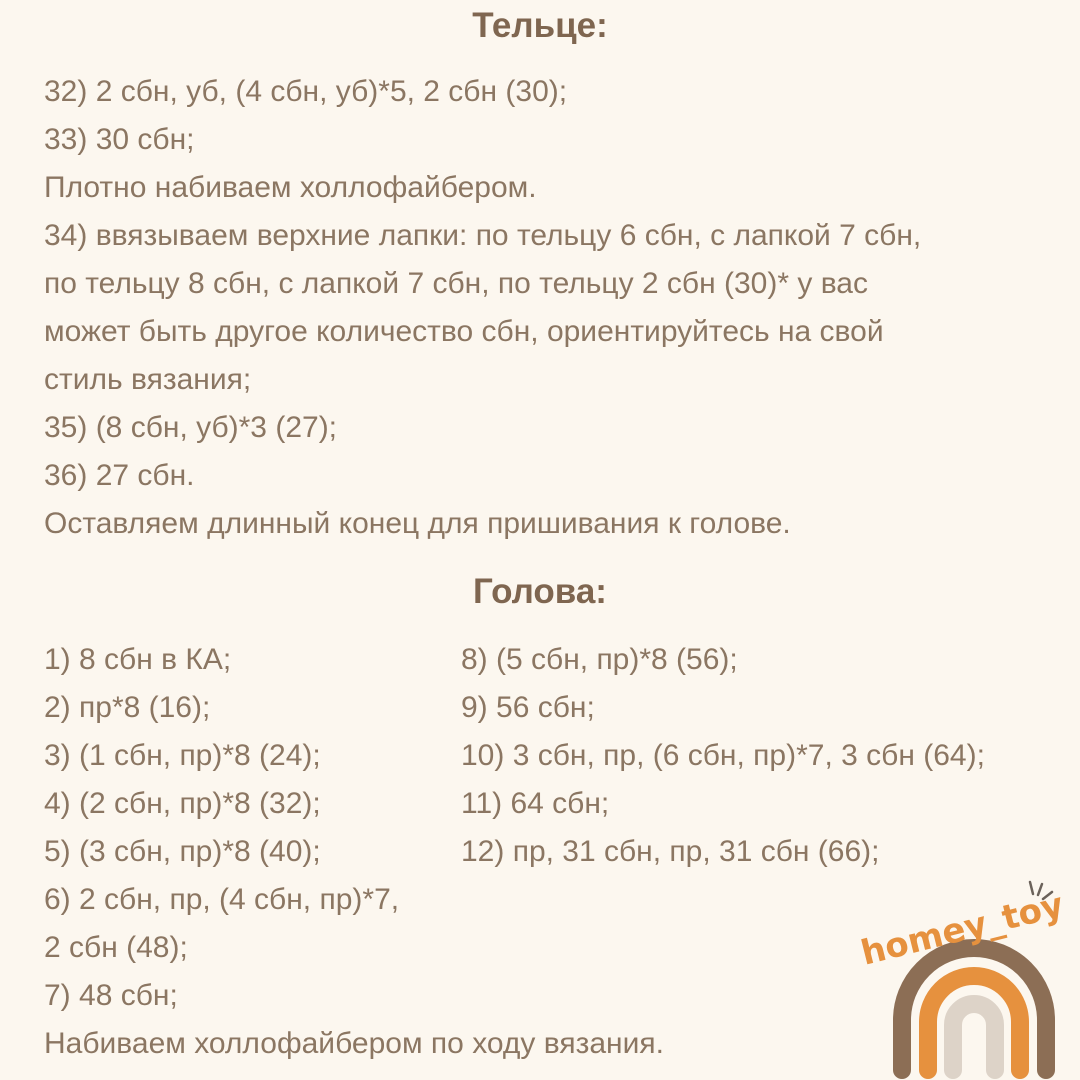 The width and height of the screenshot is (1080, 1080). I want to click on instruction-line: 5) (3 сбн, пр)*8 (40);, so click(182, 851).